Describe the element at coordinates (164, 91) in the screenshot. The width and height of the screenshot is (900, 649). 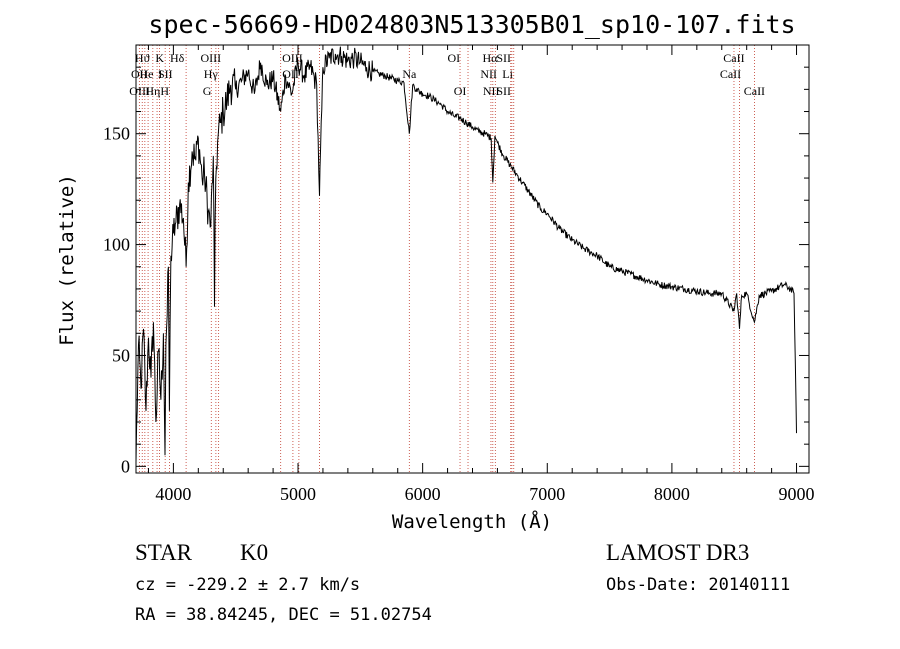
I see `line-annotation: H` at that location.